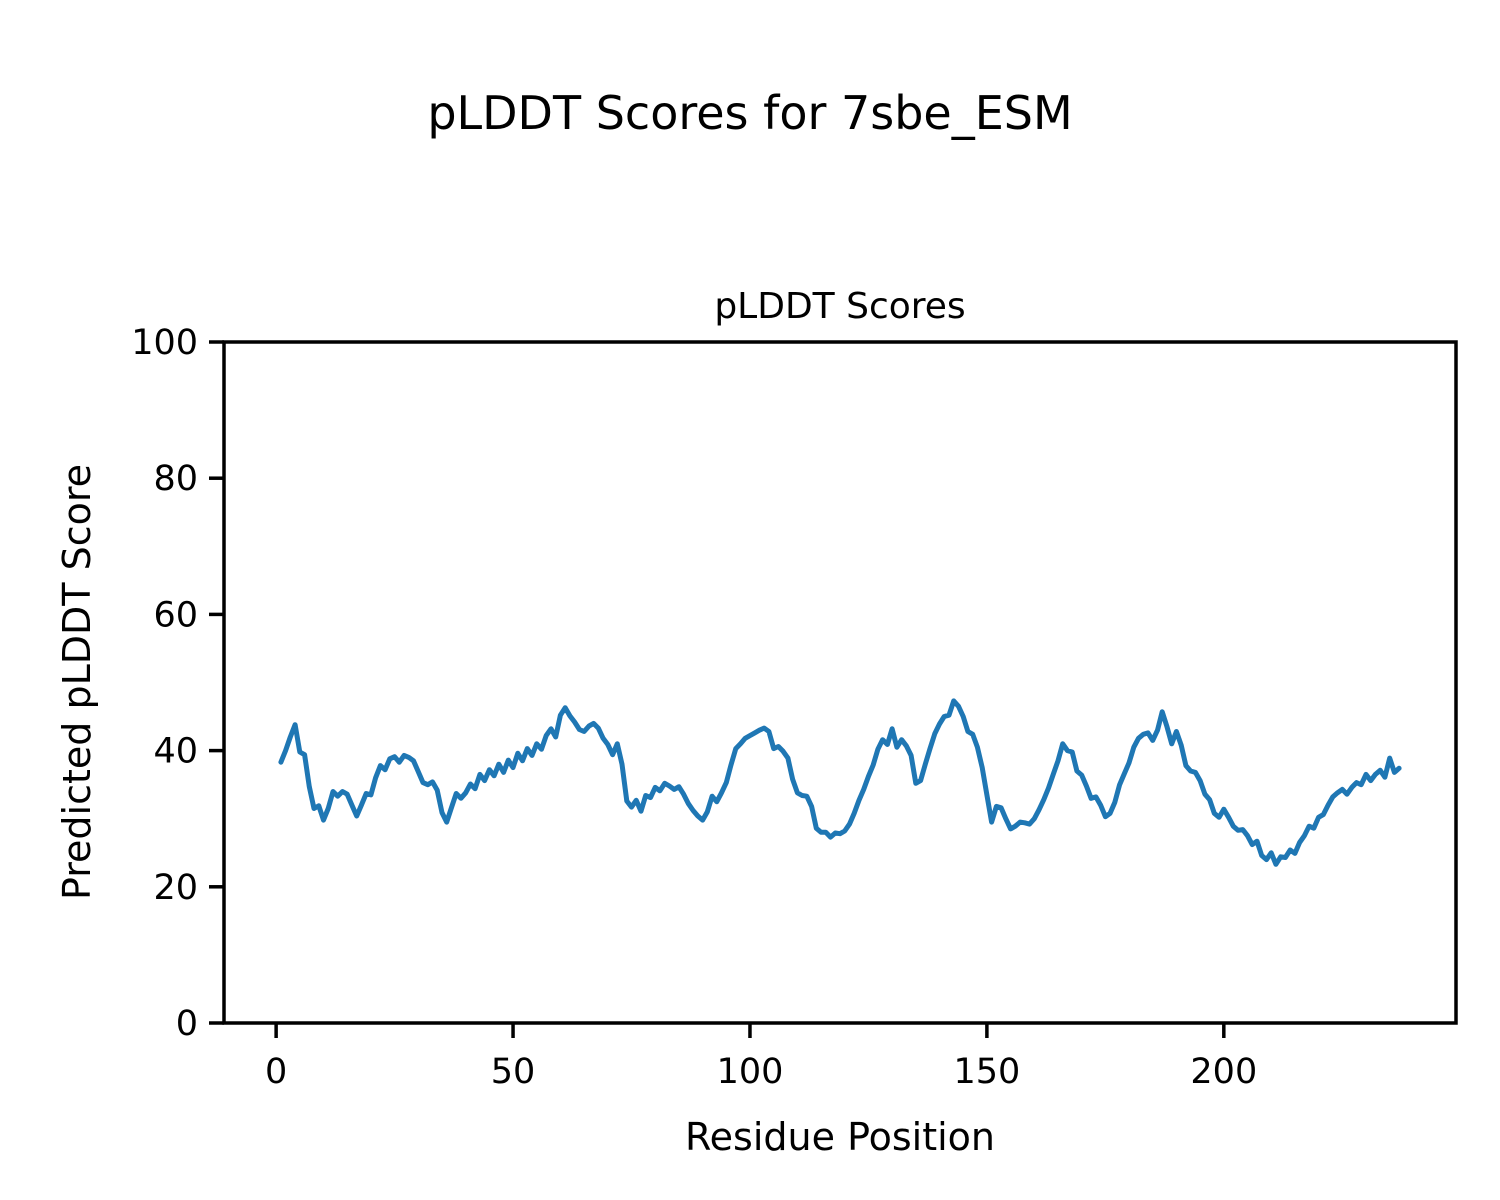  What do you see at coordinates (840, 1137) in the screenshot?
I see `x-axis-label: Residue Position` at bounding box center [840, 1137].